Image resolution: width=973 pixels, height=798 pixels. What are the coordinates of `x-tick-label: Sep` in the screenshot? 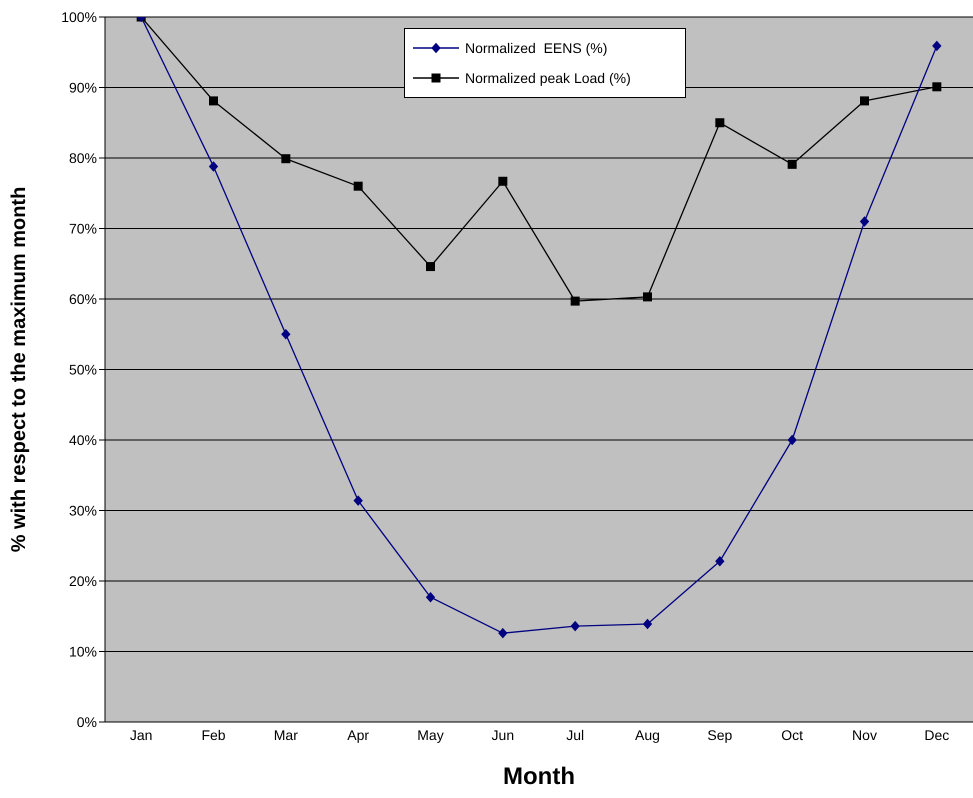 It's located at (719, 734).